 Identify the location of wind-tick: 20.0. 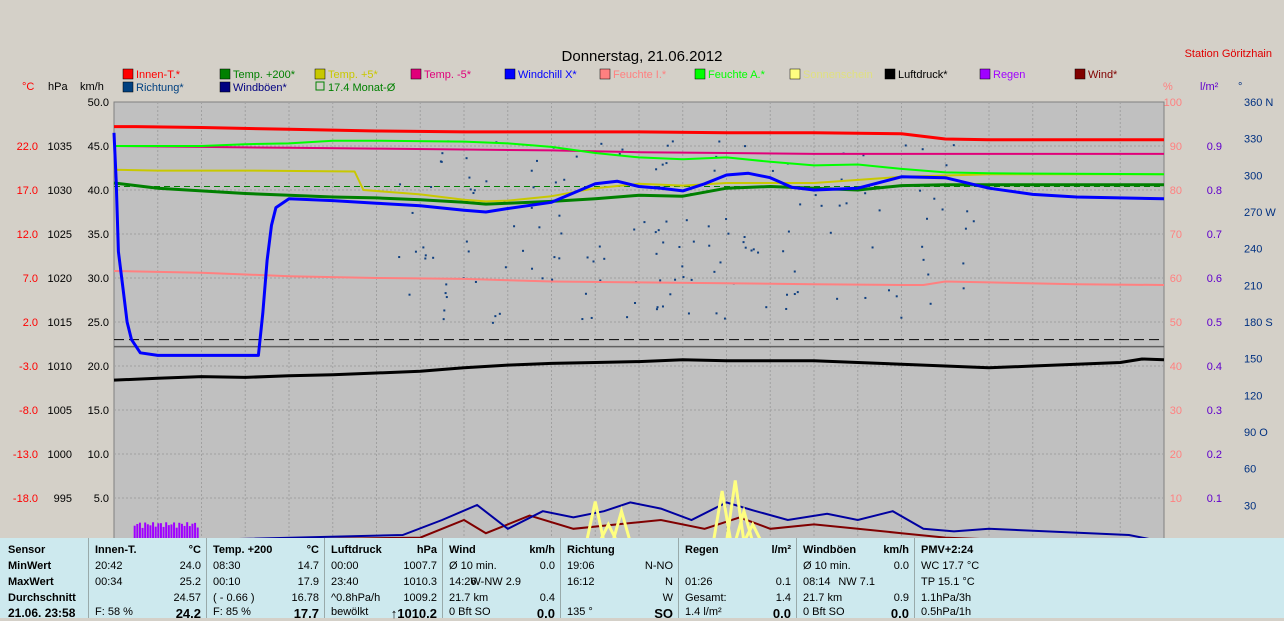
(98, 367).